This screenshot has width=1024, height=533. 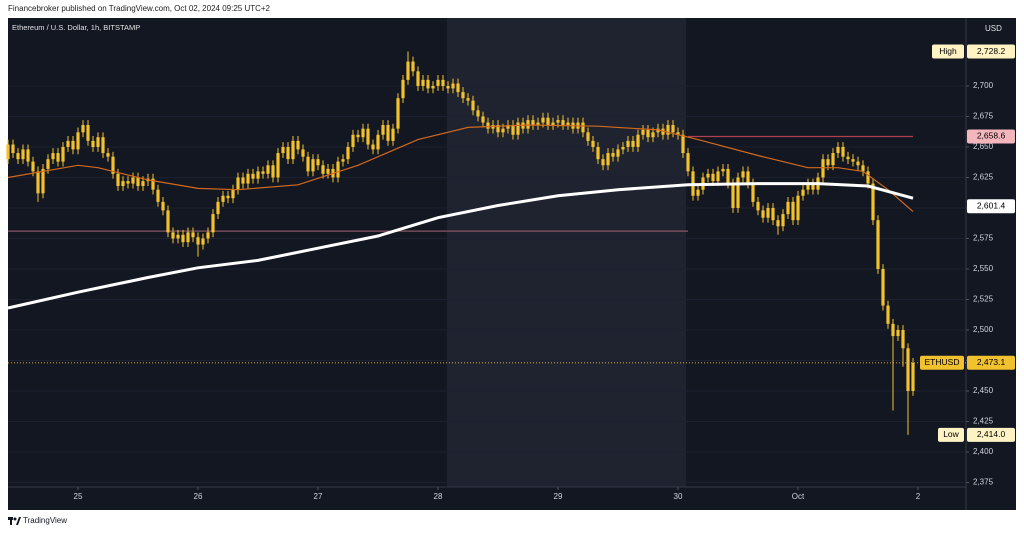 I want to click on y-tick-label: 2,675, so click(x=983, y=116).